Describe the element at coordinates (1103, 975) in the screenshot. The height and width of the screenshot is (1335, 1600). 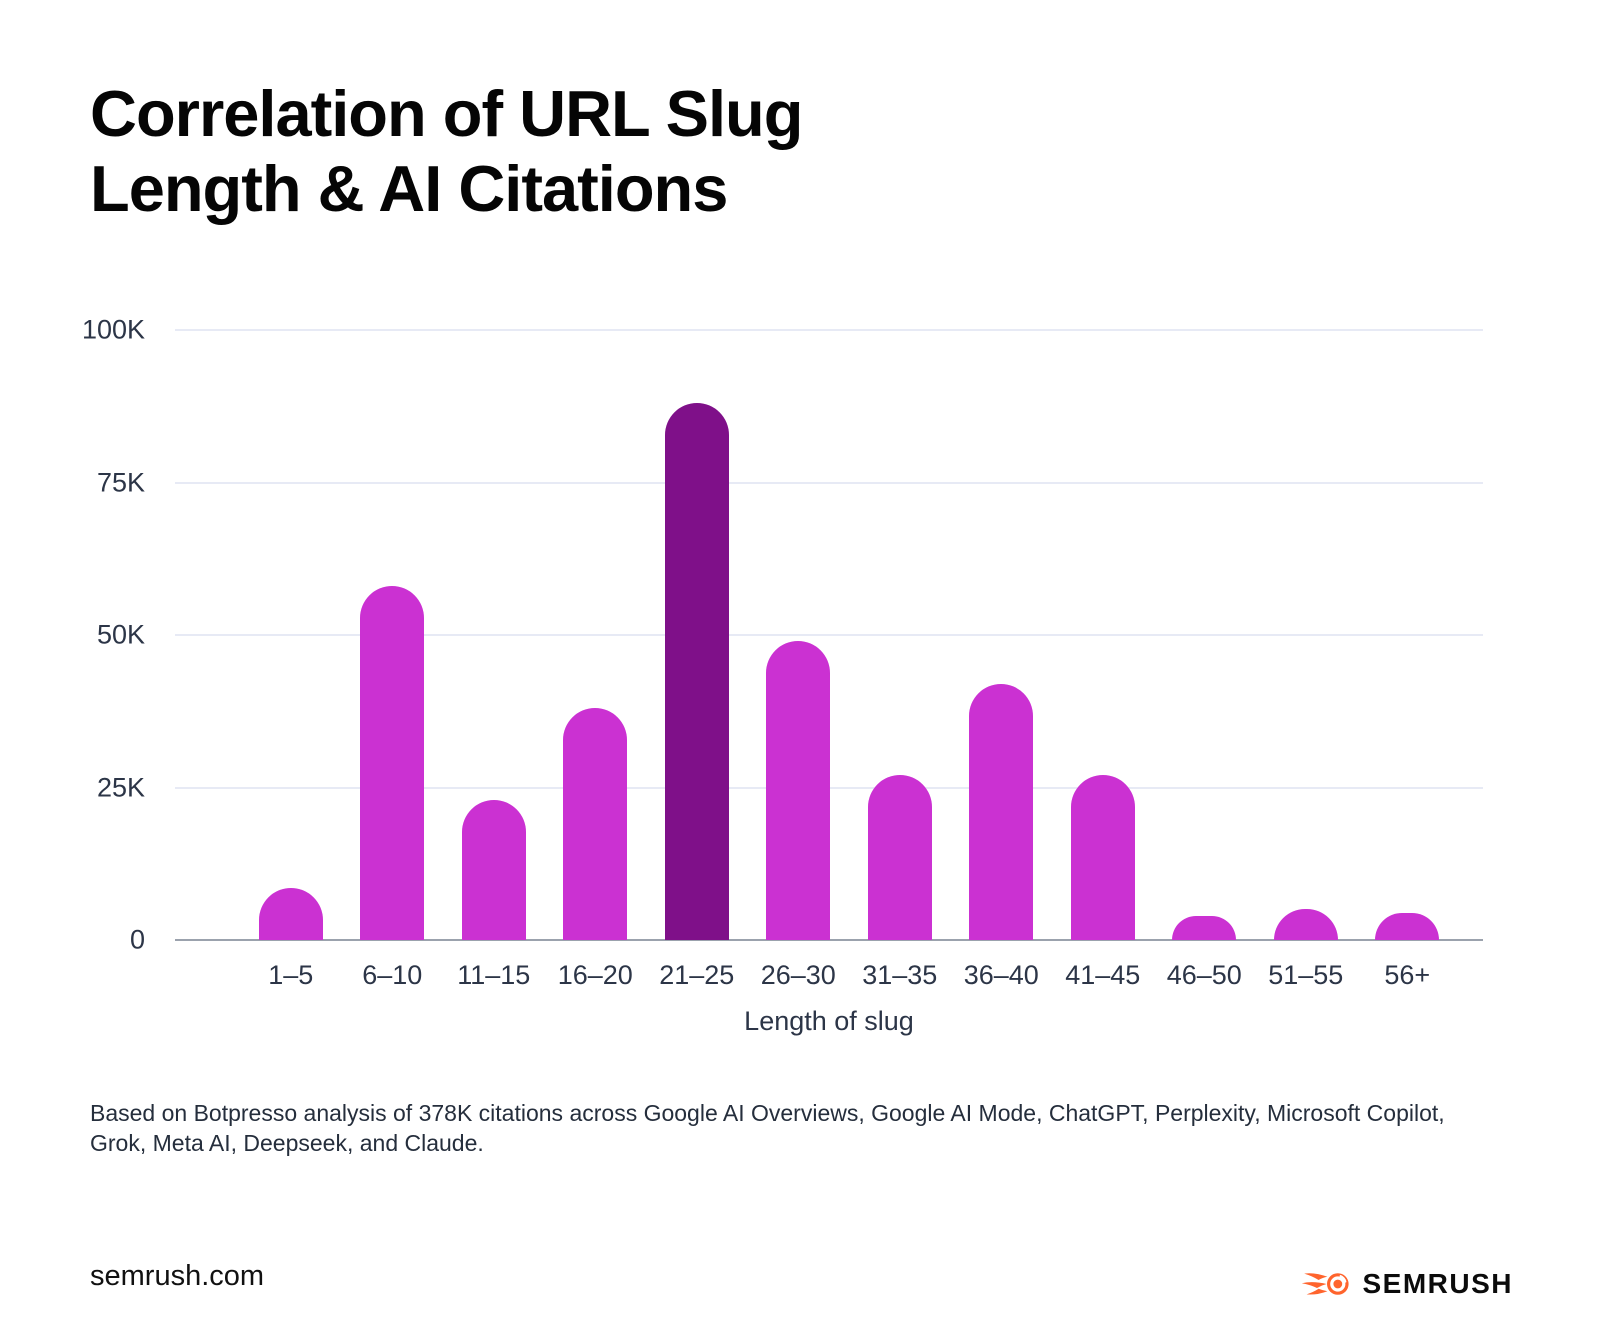
I see `x-tick-41-45: 41–45` at that location.